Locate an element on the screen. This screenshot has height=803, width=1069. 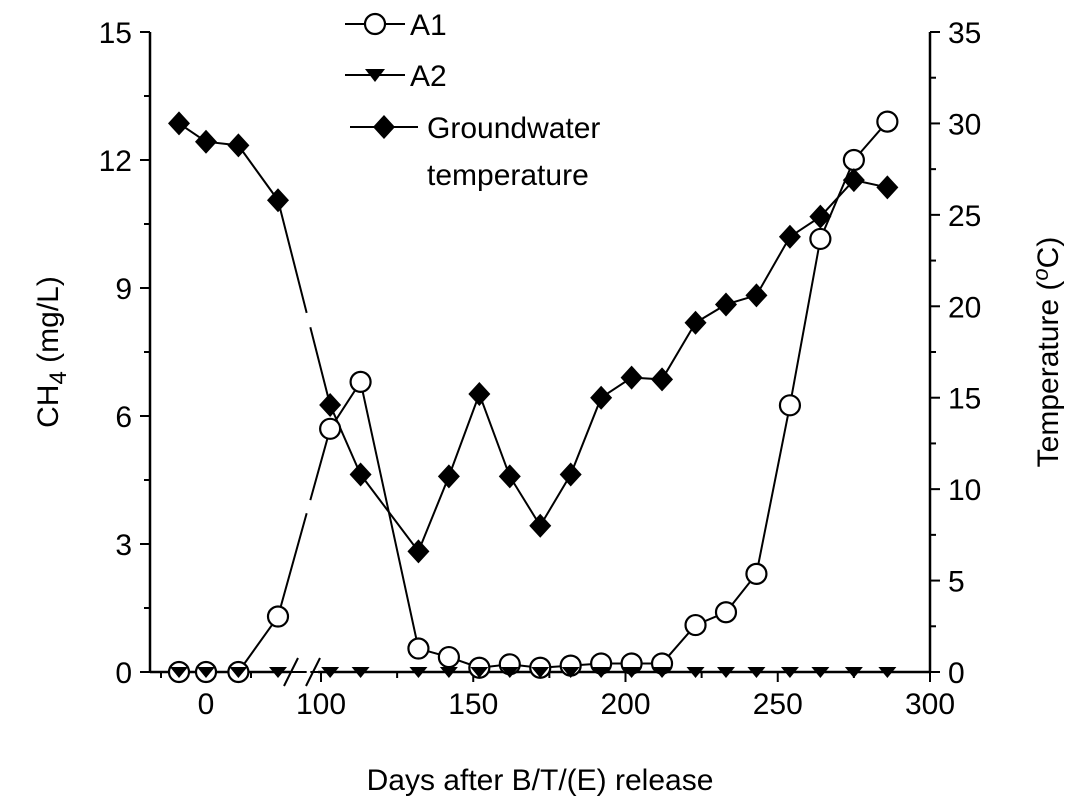
y-axis-right-label-degree: o is located at coordinates (1040, 274).